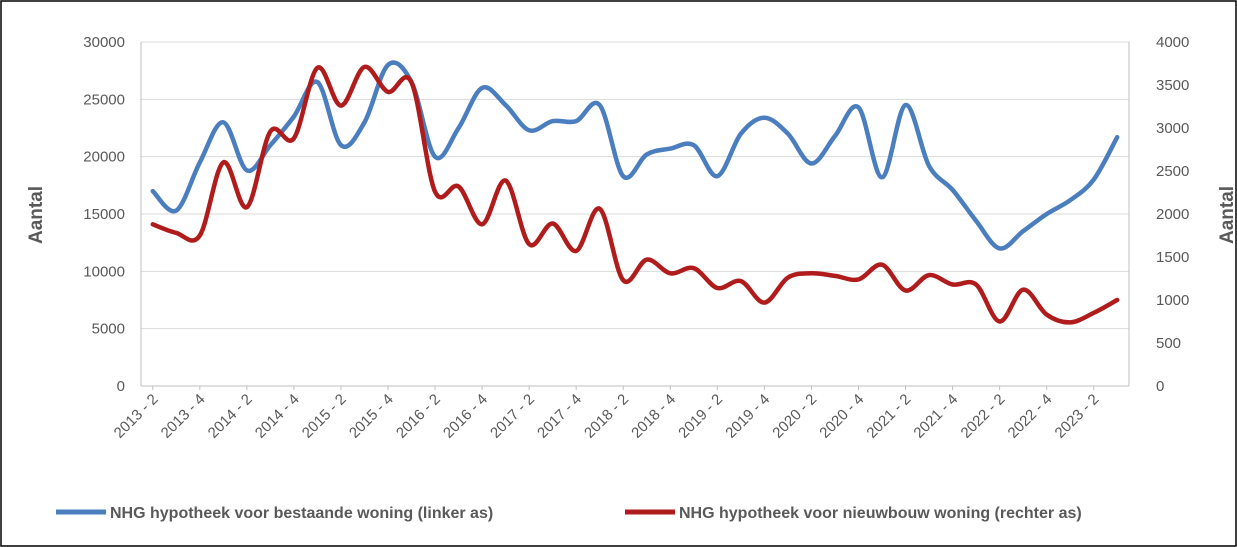 The image size is (1237, 547). Describe the element at coordinates (1160, 386) in the screenshot. I see `y-right-tick-label: 0` at that location.